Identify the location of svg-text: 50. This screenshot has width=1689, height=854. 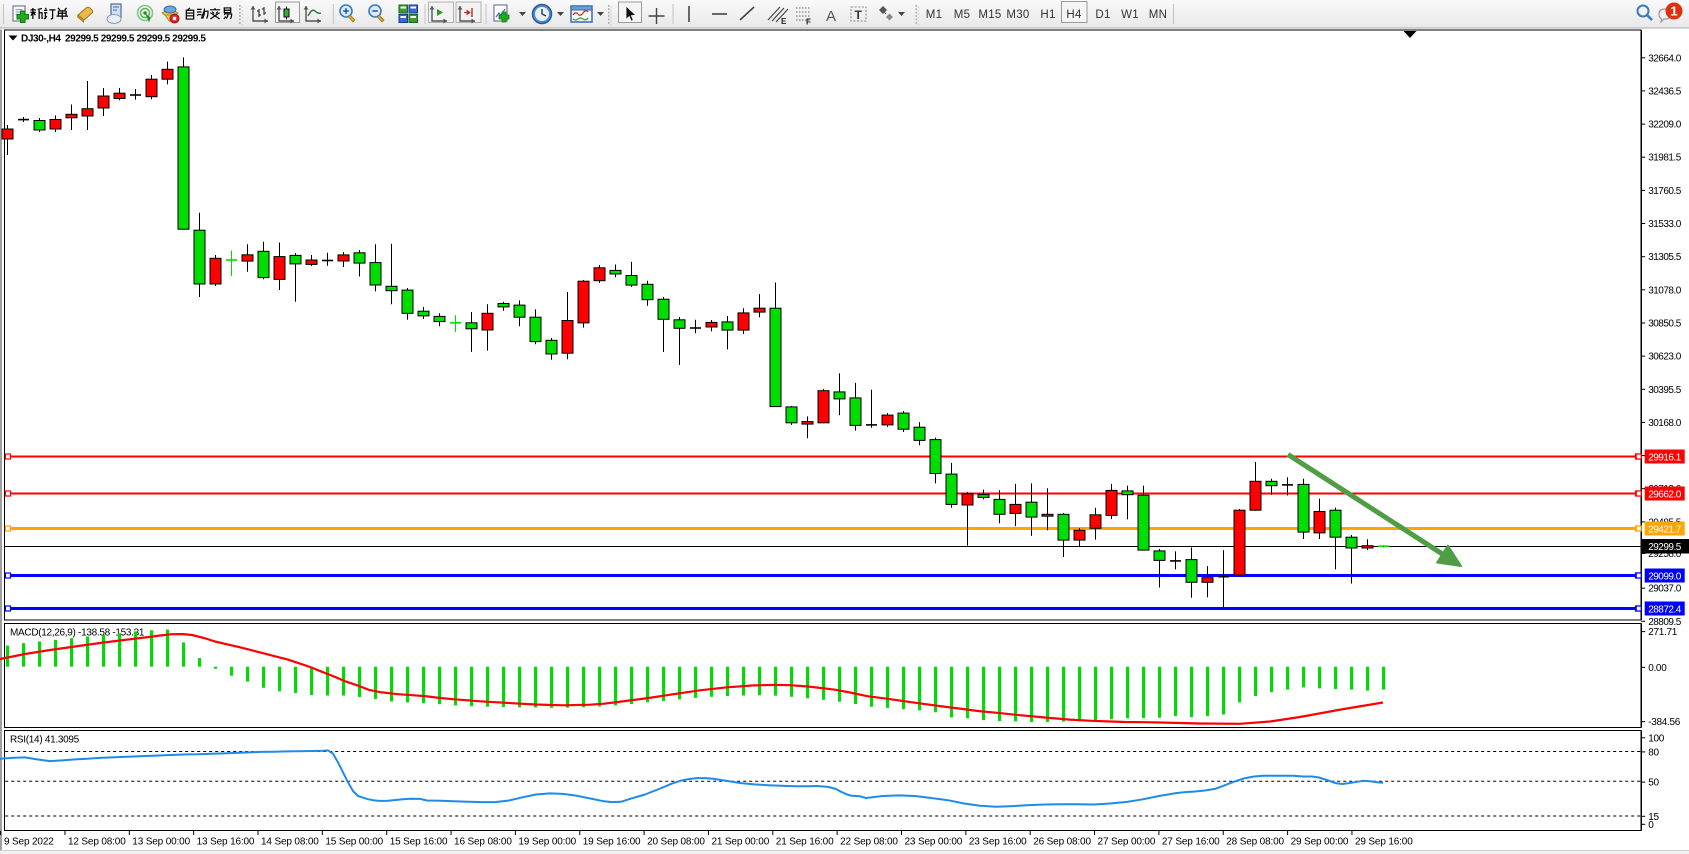
(1653, 783).